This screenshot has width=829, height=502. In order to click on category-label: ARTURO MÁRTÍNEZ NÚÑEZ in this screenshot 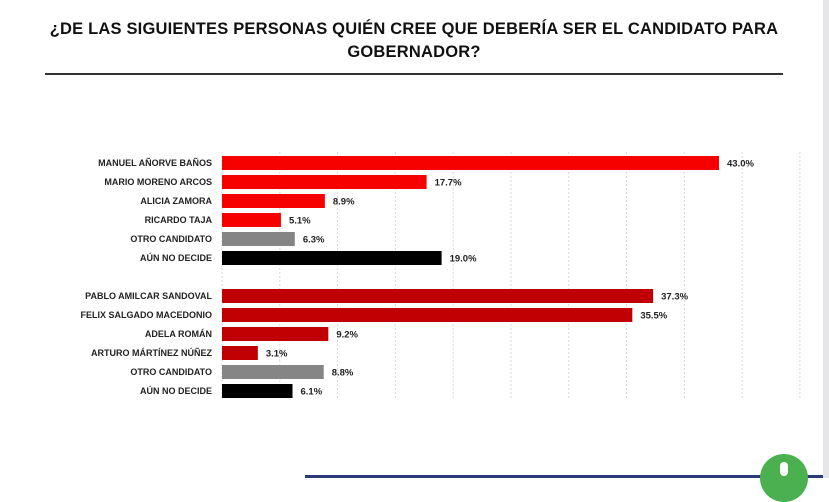, I will do `click(151, 352)`.